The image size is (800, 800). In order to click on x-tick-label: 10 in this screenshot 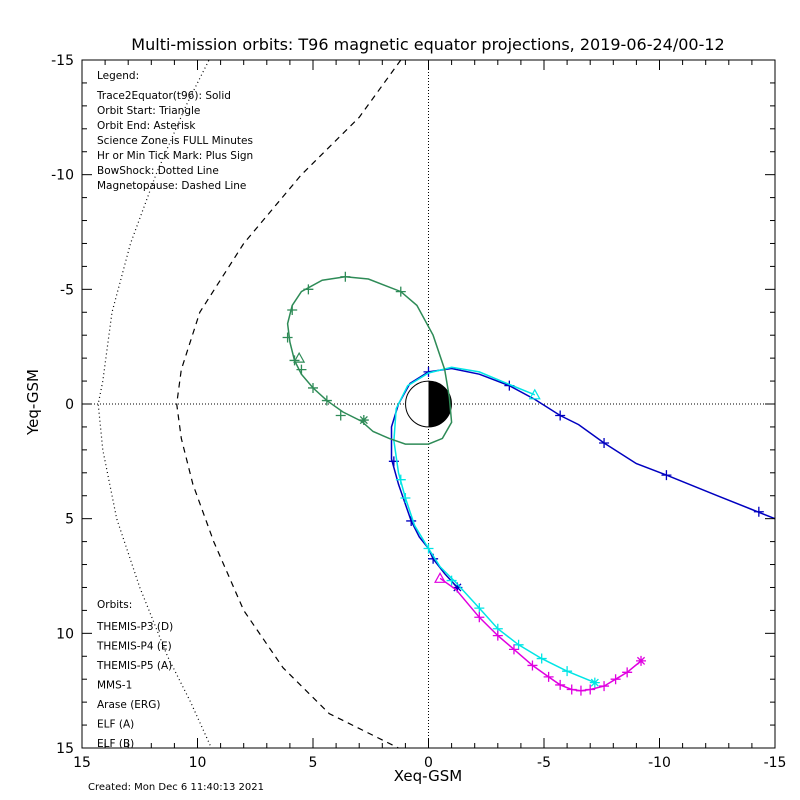, I will do `click(198, 763)`.